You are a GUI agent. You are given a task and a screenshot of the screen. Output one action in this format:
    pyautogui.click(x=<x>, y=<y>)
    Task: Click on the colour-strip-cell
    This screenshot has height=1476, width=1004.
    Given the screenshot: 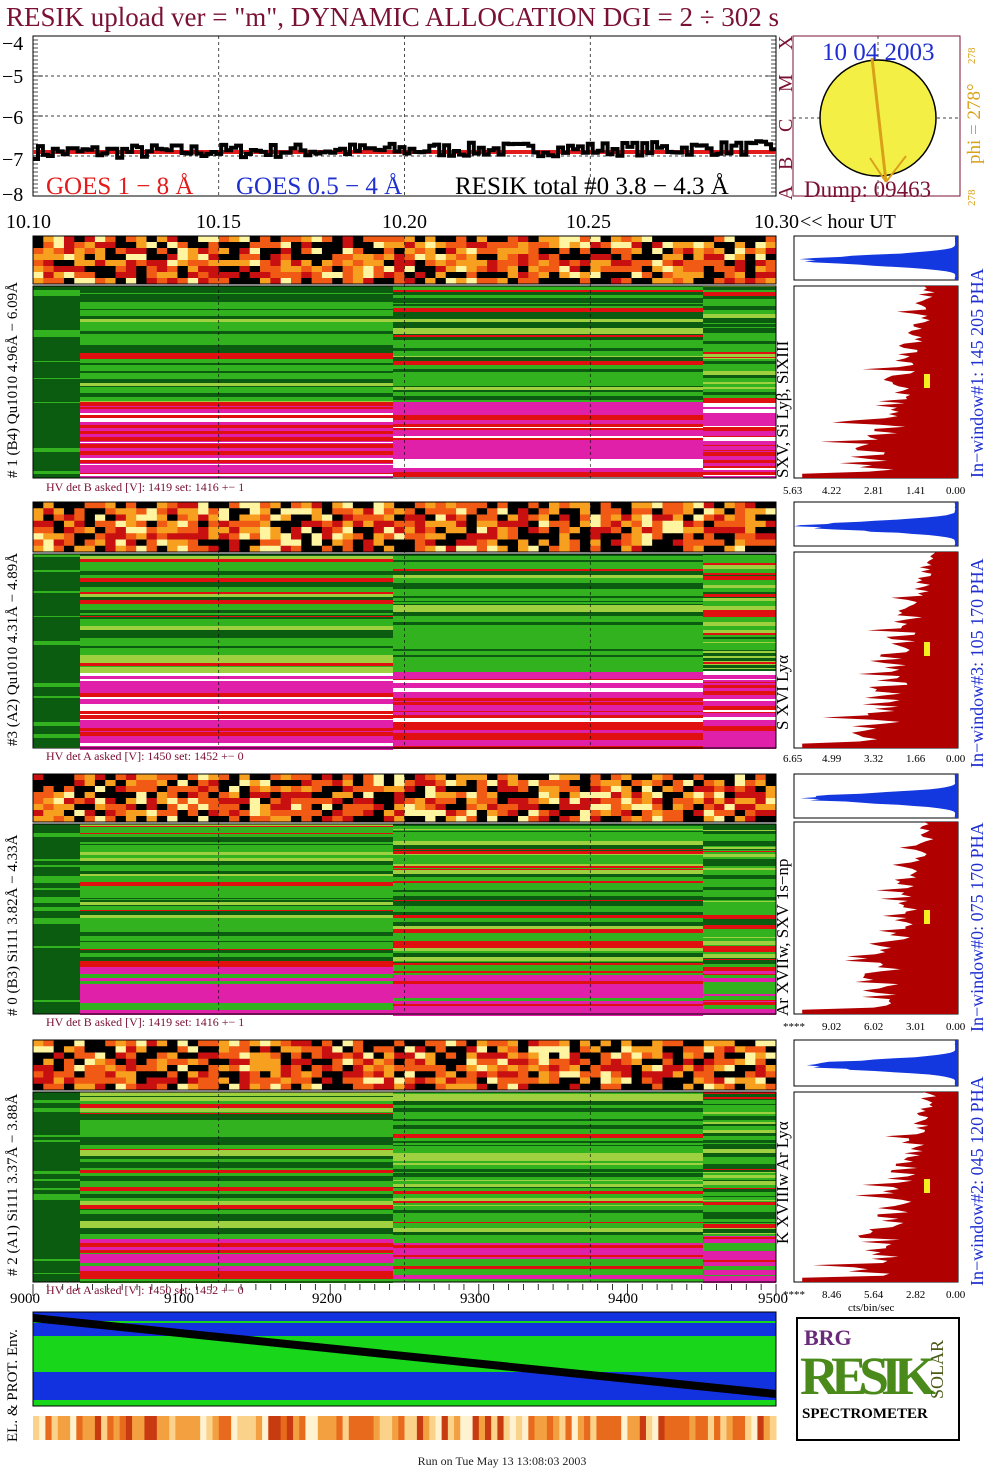 What is the action you would take?
    pyautogui.click(x=432, y=1428)
    